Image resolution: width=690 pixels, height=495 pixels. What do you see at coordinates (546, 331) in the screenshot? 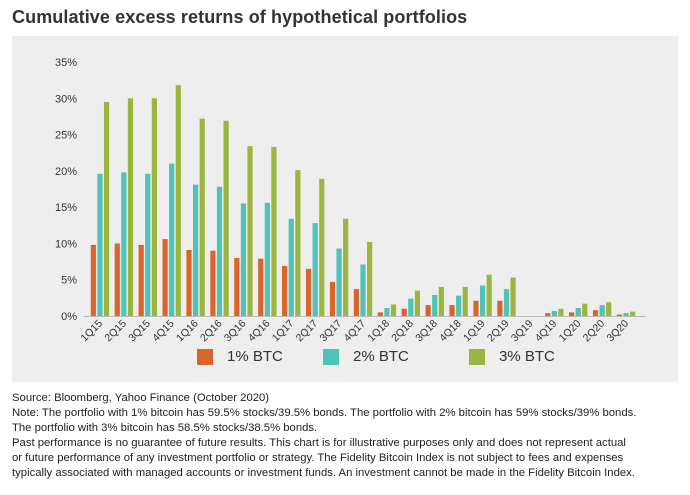
I see `x-tick-label: 4Q19` at bounding box center [546, 331].